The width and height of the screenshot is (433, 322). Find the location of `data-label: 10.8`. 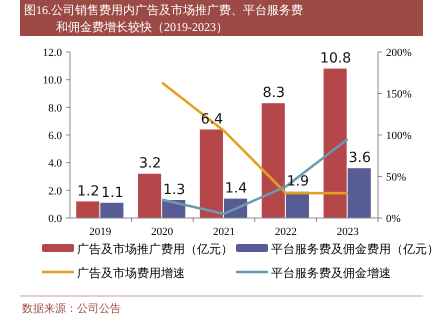

data-label: 10.8 is located at coordinates (336, 58).